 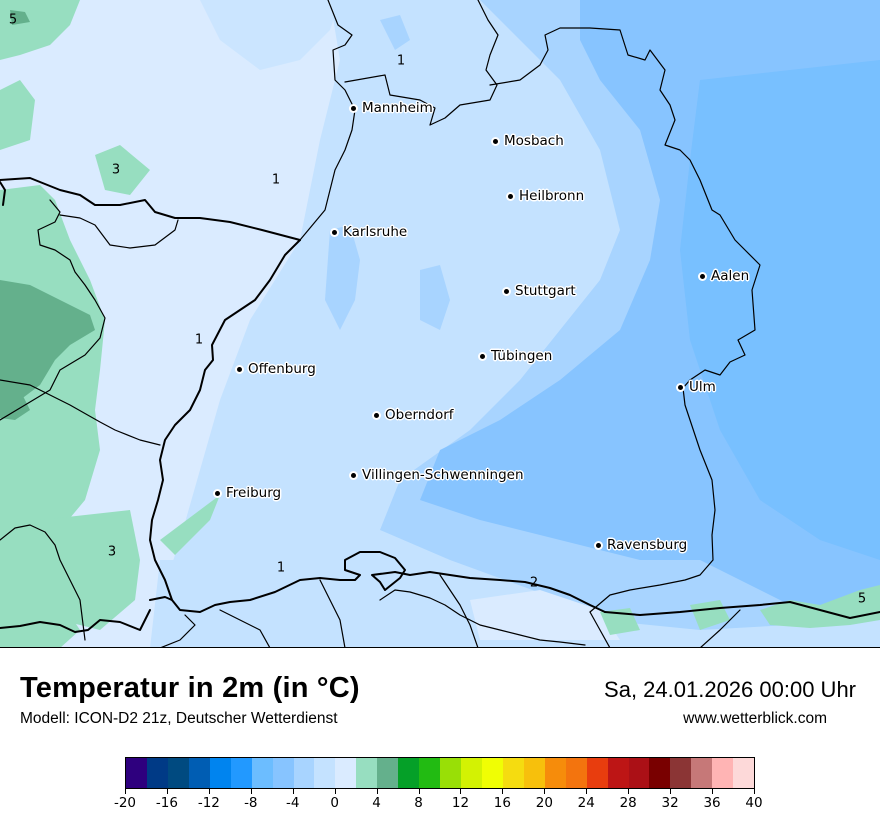 I want to click on city-tuebingen: Tübingen, so click(x=516, y=356).